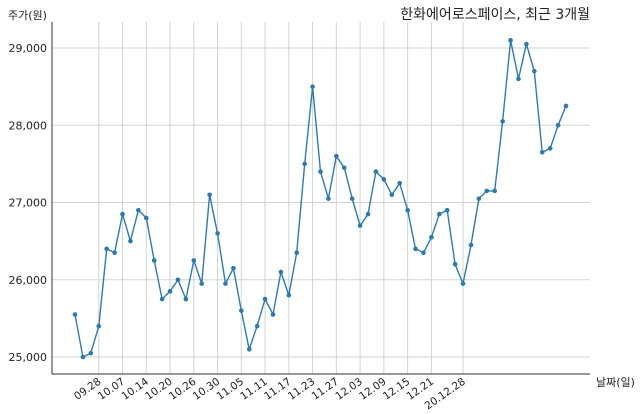 Image resolution: width=640 pixels, height=414 pixels. I want to click on x-axis-label: 날짜(일), so click(615, 382).